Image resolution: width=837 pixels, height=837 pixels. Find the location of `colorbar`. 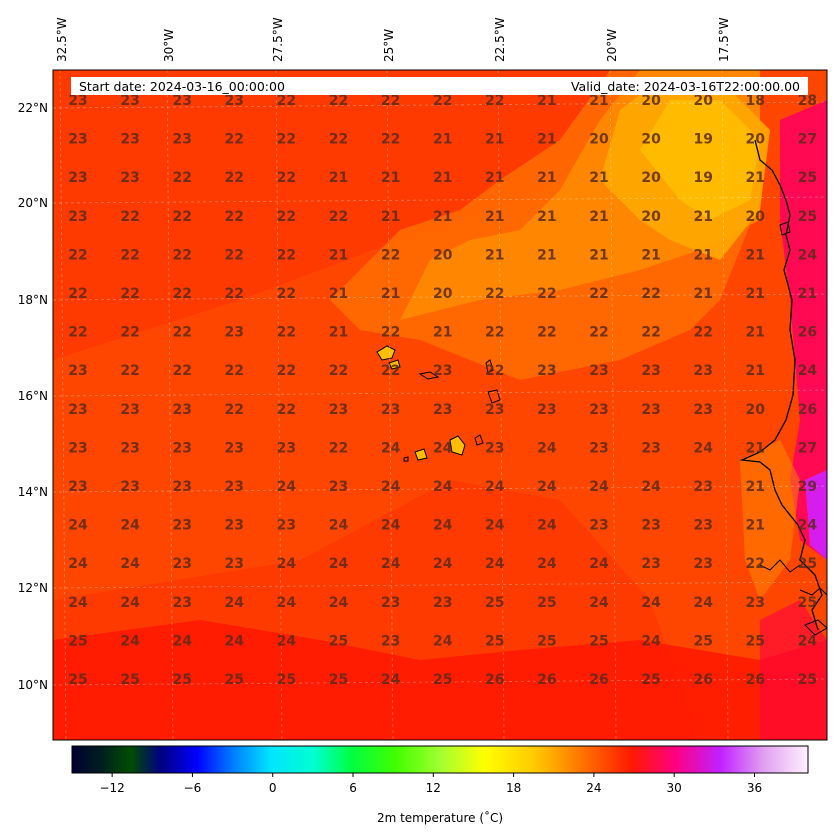

colorbar is located at coordinates (440, 759).